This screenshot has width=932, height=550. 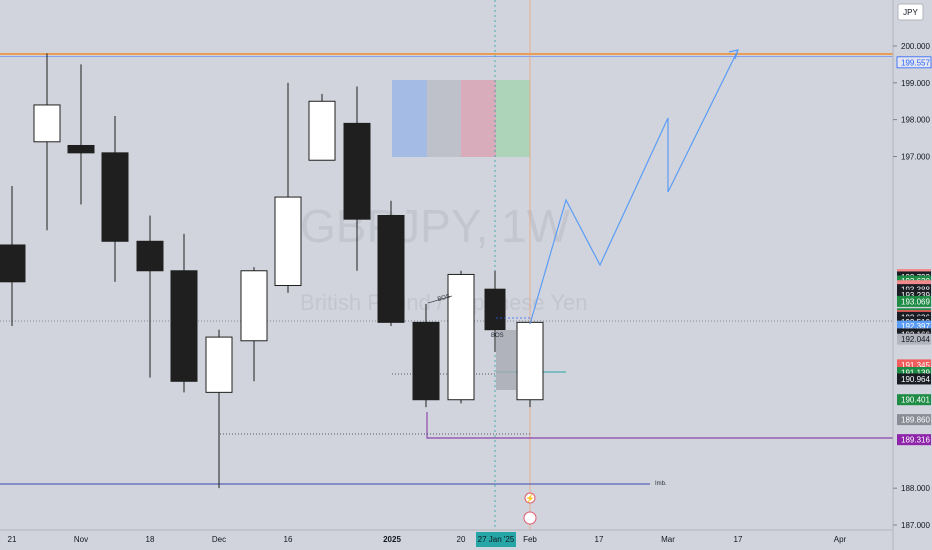 I want to click on subtitle-watermark: British Pound / Japanese Yen, so click(x=443, y=302).